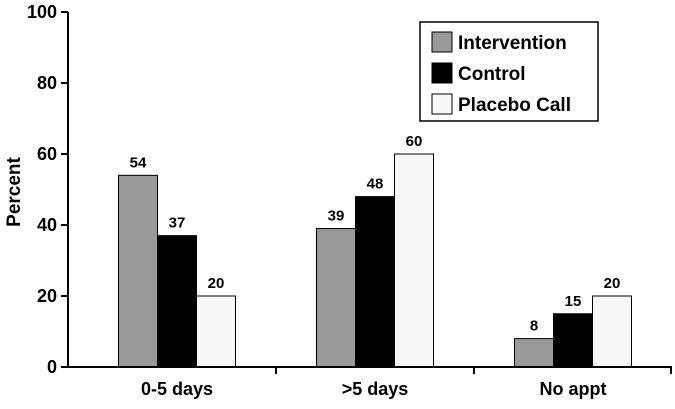  Describe the element at coordinates (375, 389) in the screenshot. I see `x-tick-label: >5 days` at that location.